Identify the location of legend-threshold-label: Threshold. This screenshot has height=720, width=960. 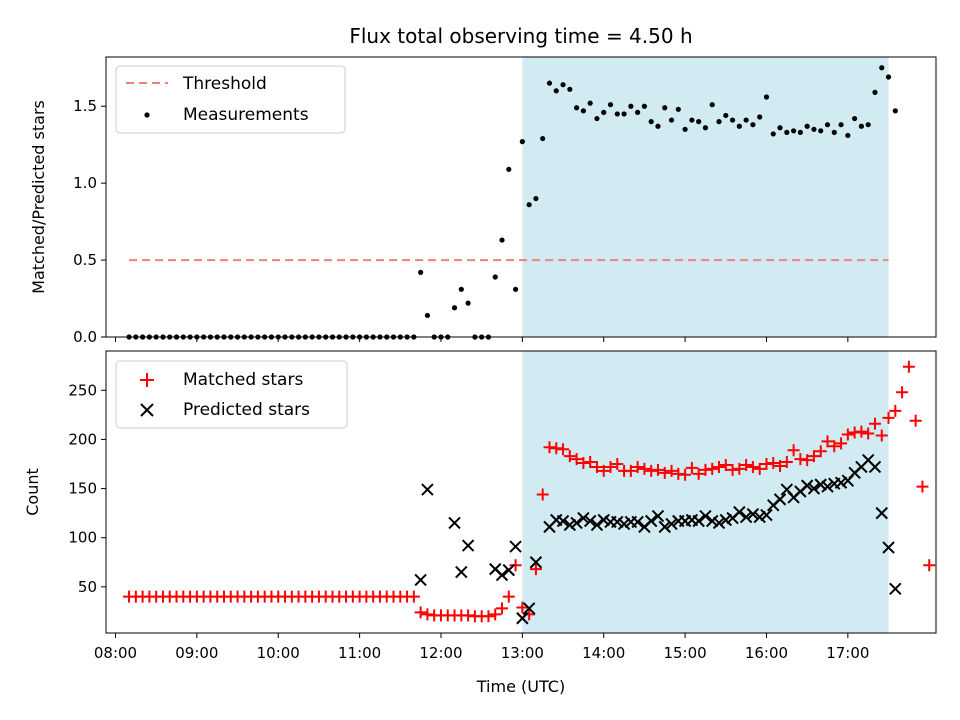
(224, 84).